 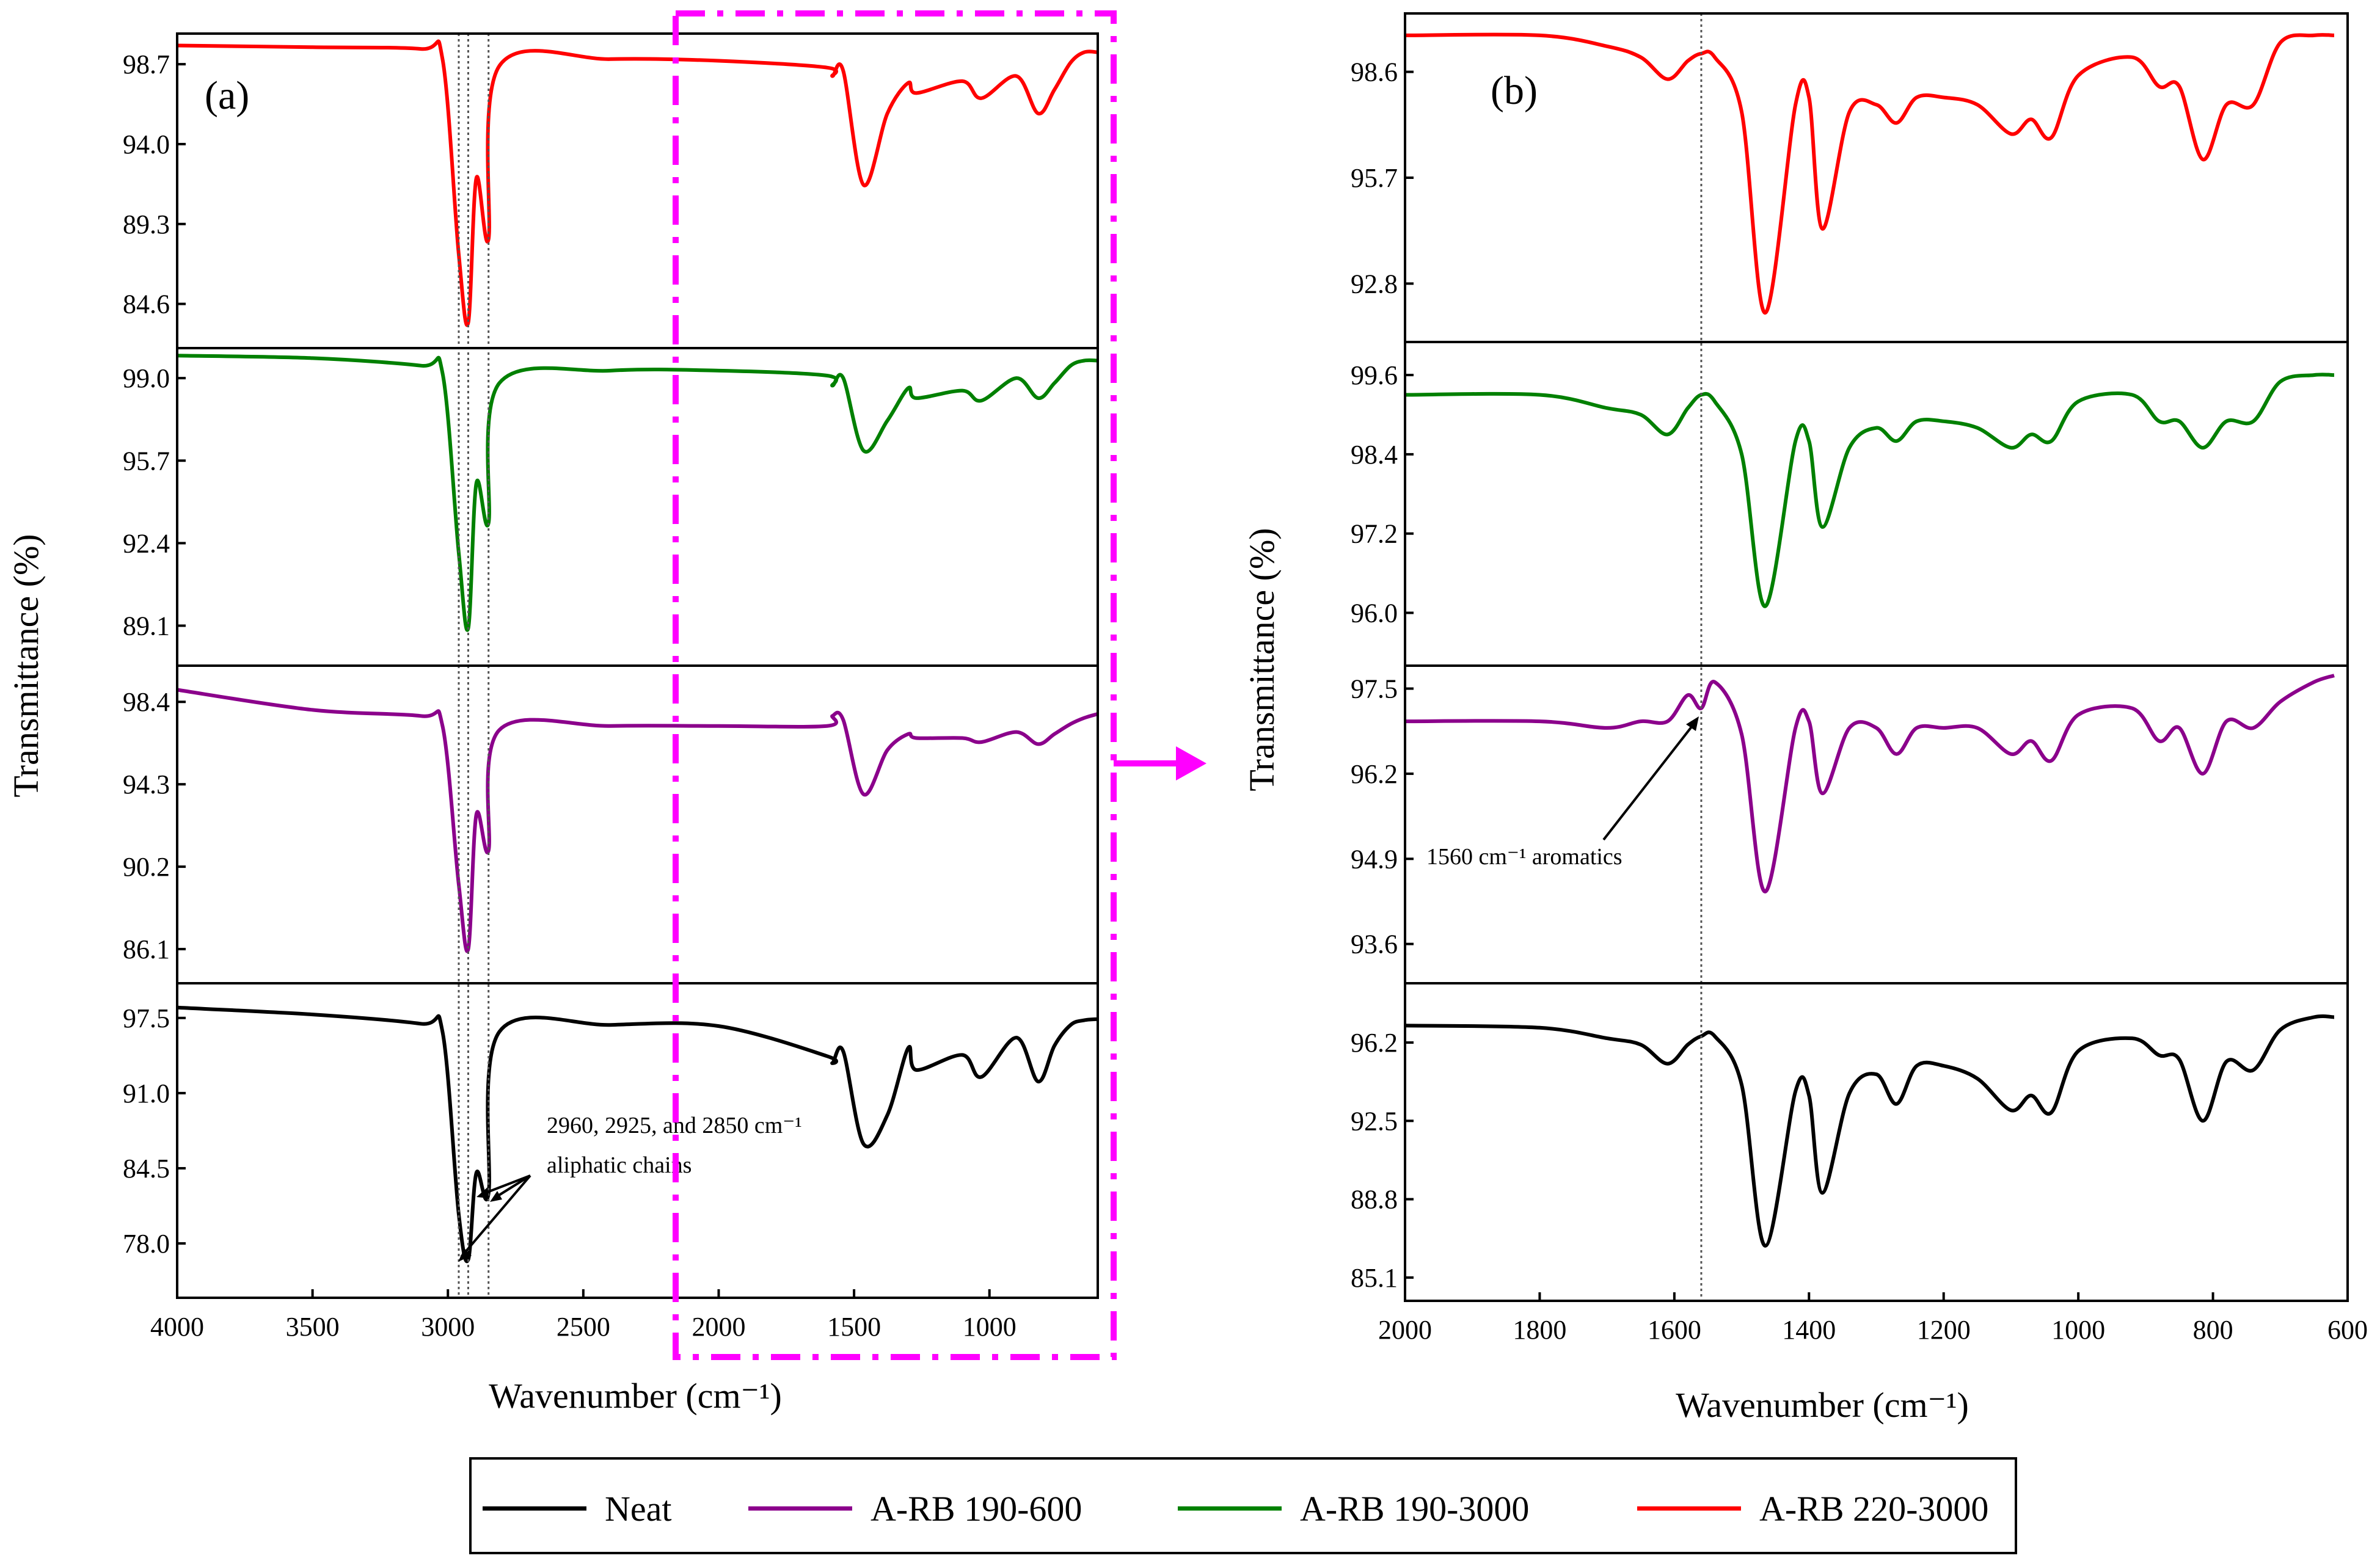 What do you see at coordinates (146, 461) in the screenshot?
I see `panel-a-y-tick-label: 95.7` at bounding box center [146, 461].